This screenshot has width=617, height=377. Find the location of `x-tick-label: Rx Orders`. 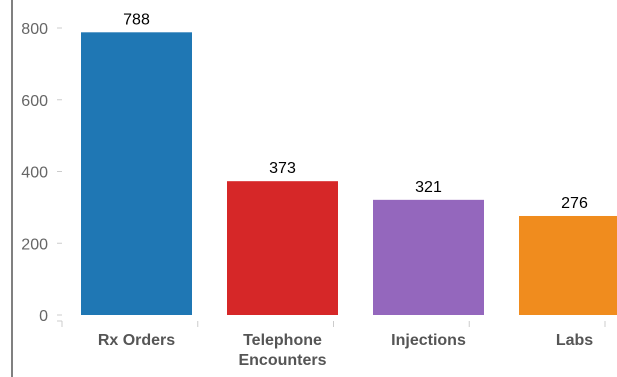

x-tick-label: Rx Orders is located at coordinates (136, 340).